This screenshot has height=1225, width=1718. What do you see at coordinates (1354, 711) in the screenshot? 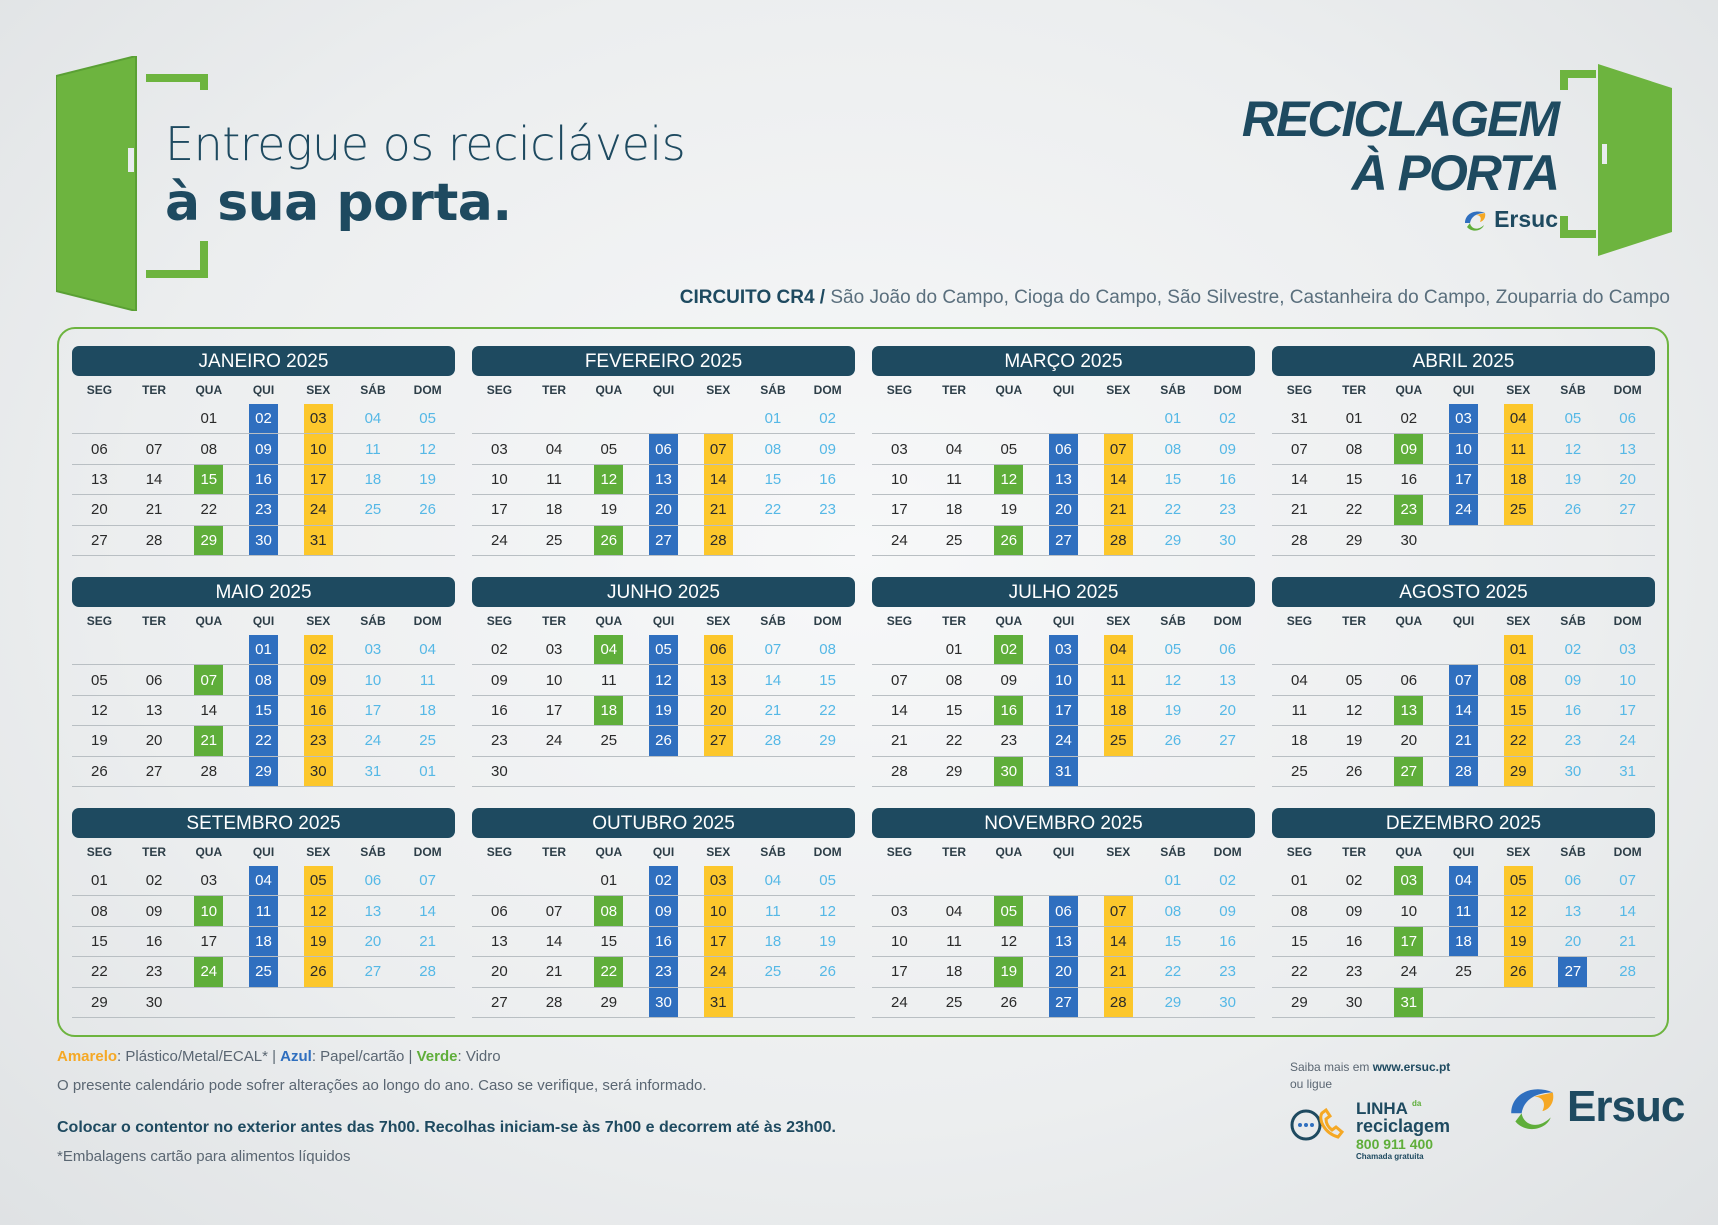
I see `day-cell: 12` at bounding box center [1354, 711].